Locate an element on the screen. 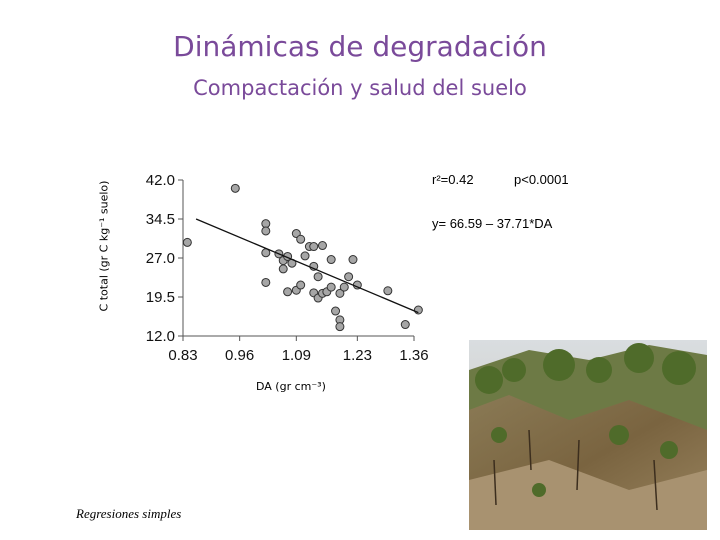  x-tick-label: 1.36 is located at coordinates (413, 355).